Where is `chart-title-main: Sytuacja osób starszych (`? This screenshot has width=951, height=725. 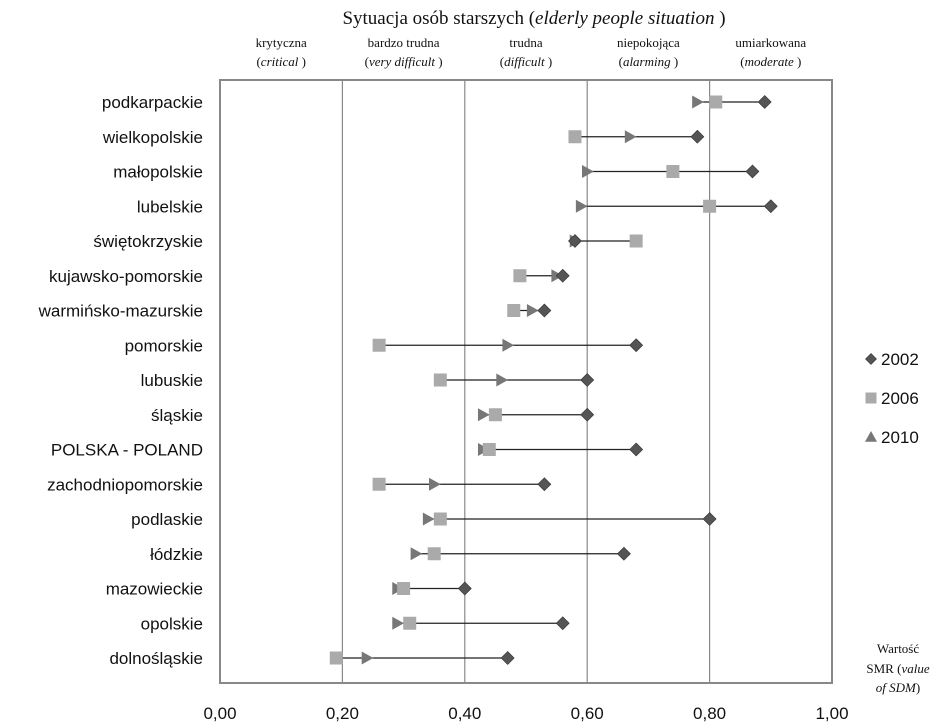 chart-title-main: Sytuacja osób starszych ( is located at coordinates (438, 18).